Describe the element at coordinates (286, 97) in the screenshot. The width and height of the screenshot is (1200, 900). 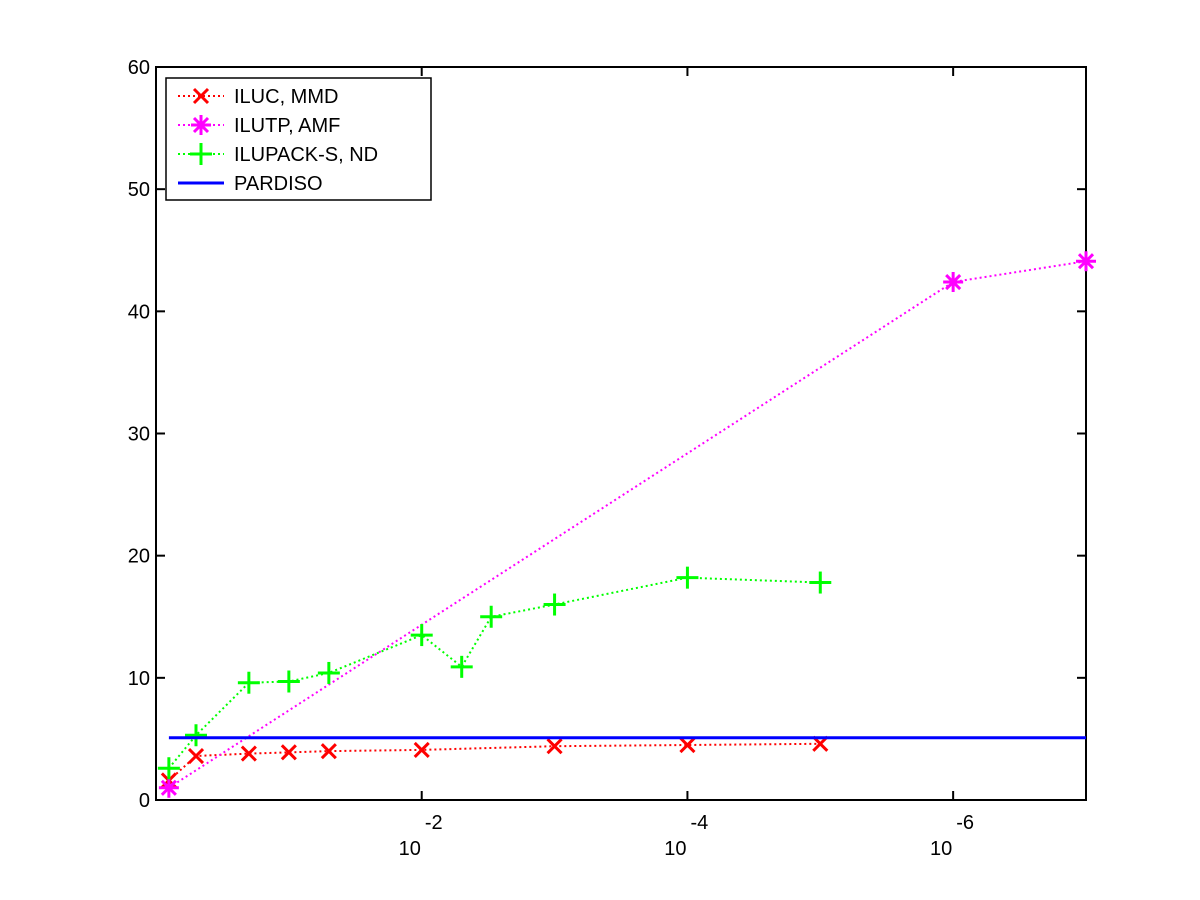
I see `legend-label: ILUC, MMD` at that location.